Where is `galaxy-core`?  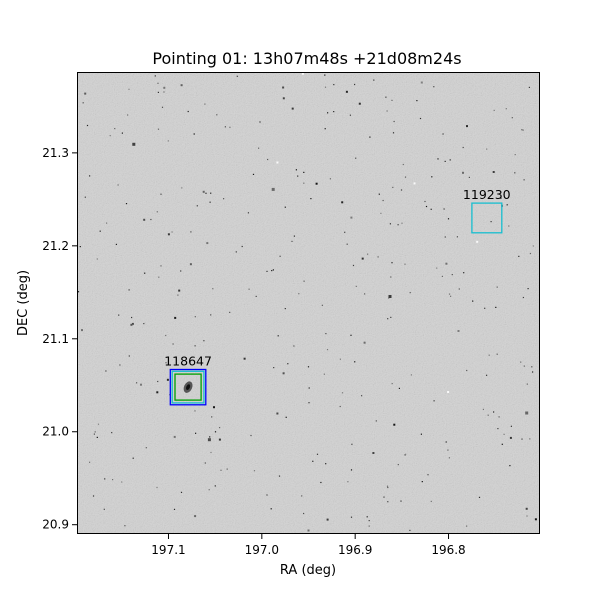 galaxy-core is located at coordinates (188, 387).